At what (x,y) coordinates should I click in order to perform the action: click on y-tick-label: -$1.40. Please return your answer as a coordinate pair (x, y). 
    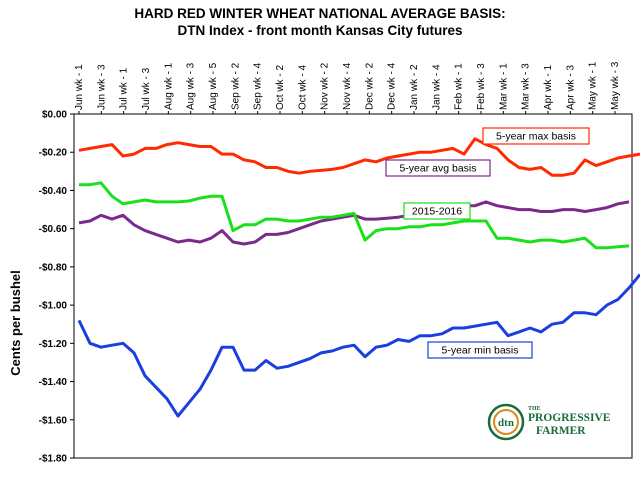
    Looking at the image, I should click on (53, 382).